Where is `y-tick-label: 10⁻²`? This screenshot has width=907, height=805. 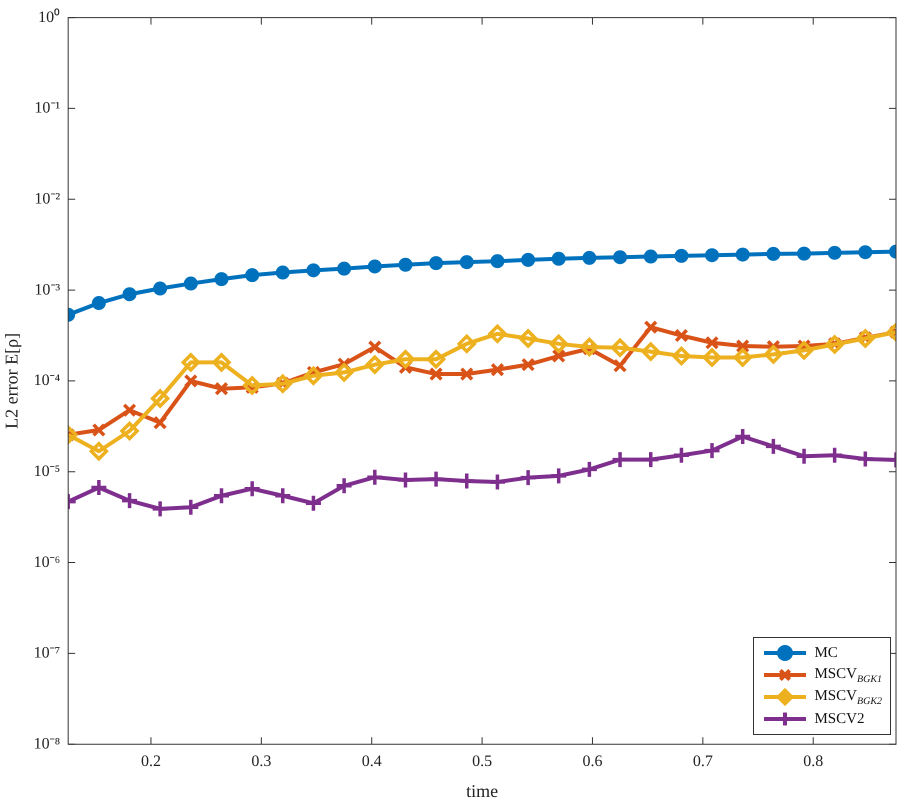
y-tick-label: 10⁻² is located at coordinates (47, 199).